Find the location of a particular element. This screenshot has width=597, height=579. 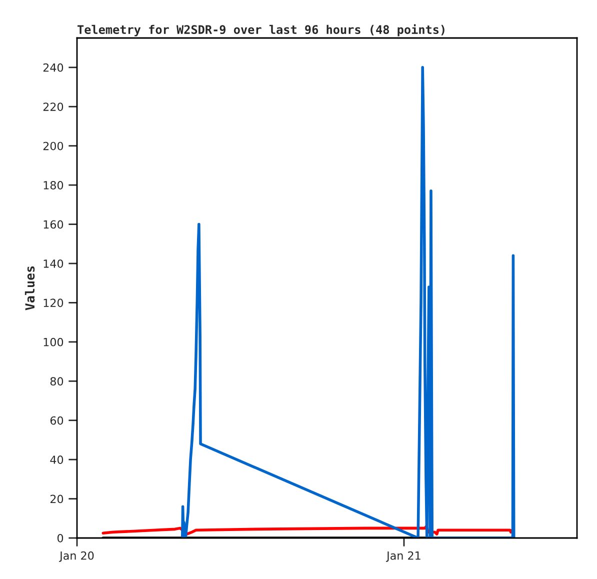

y-tick-label: 80 is located at coordinates (57, 381).